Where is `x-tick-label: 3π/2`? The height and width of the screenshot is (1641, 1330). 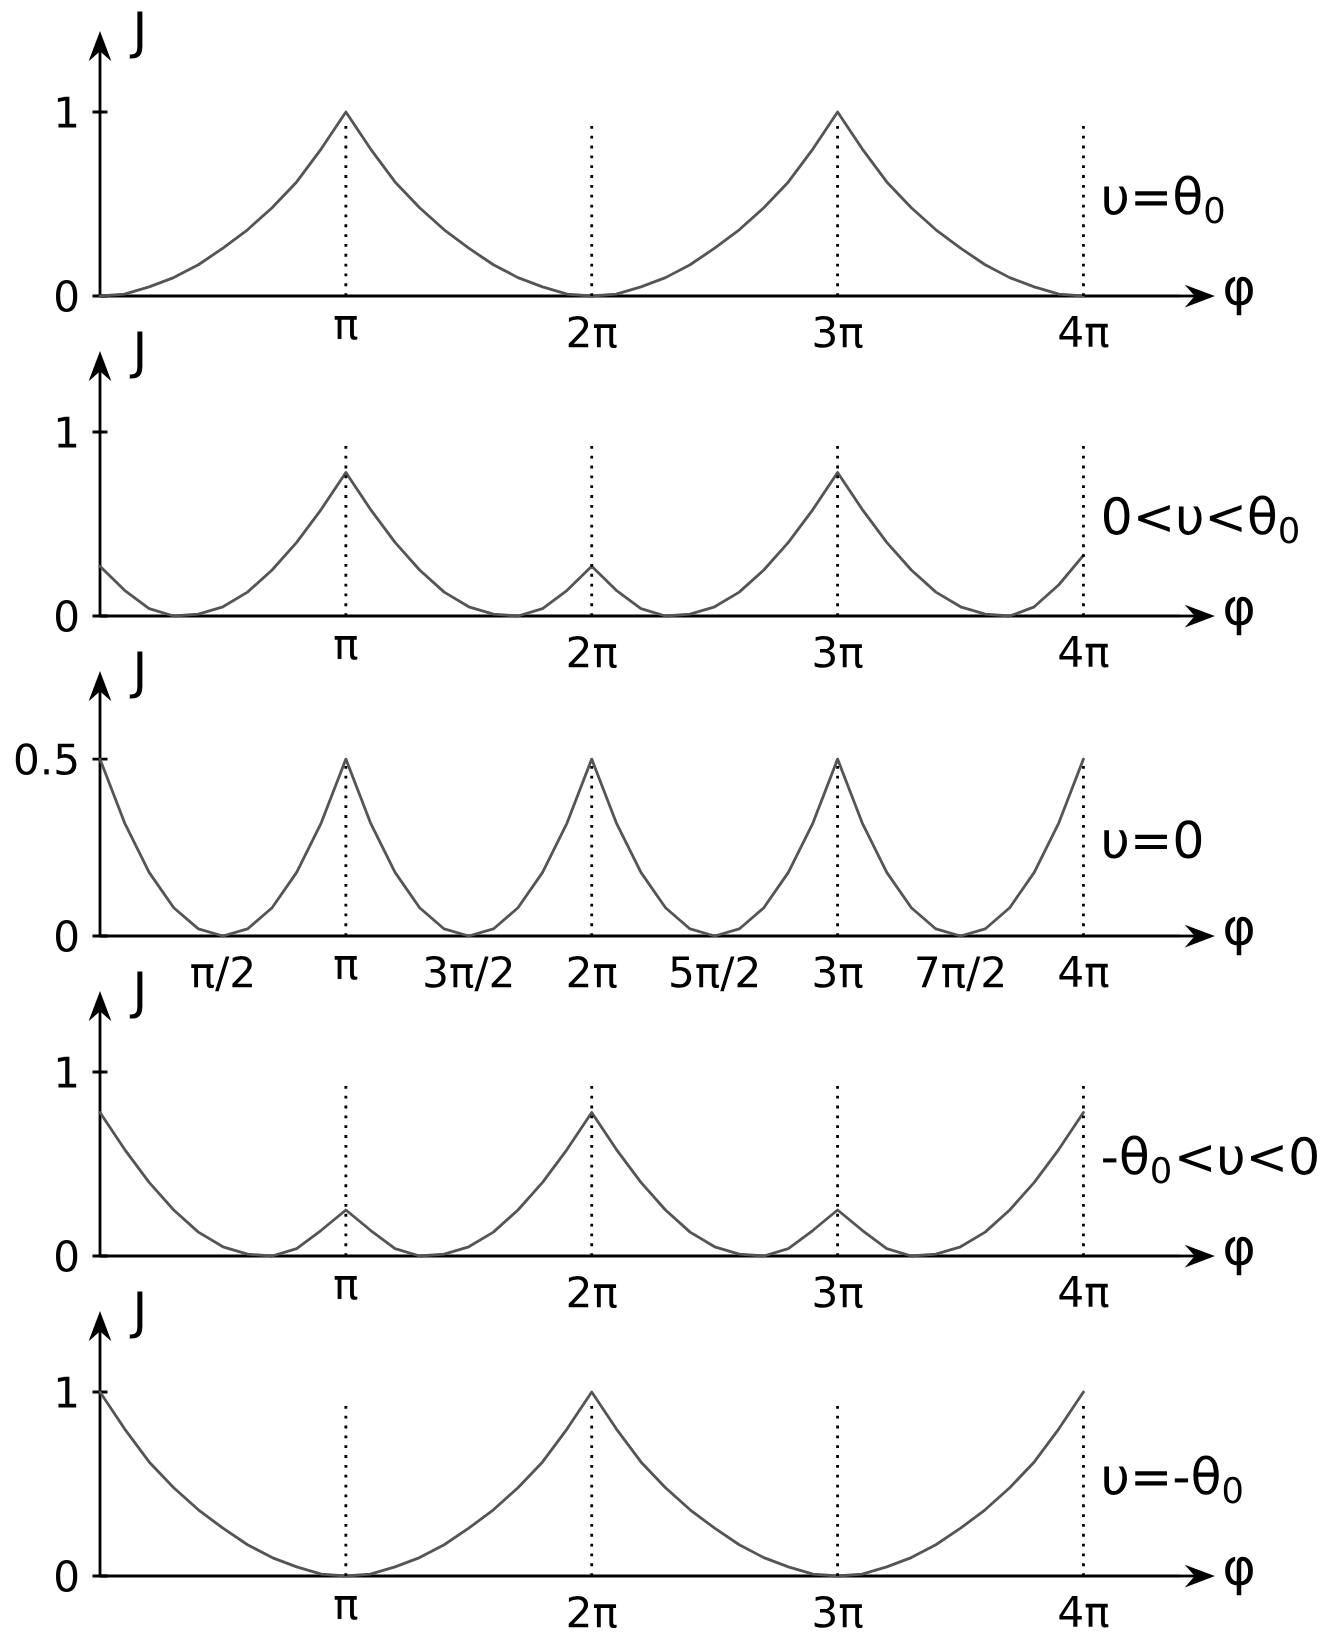 x-tick-label: 3π/2 is located at coordinates (468, 973).